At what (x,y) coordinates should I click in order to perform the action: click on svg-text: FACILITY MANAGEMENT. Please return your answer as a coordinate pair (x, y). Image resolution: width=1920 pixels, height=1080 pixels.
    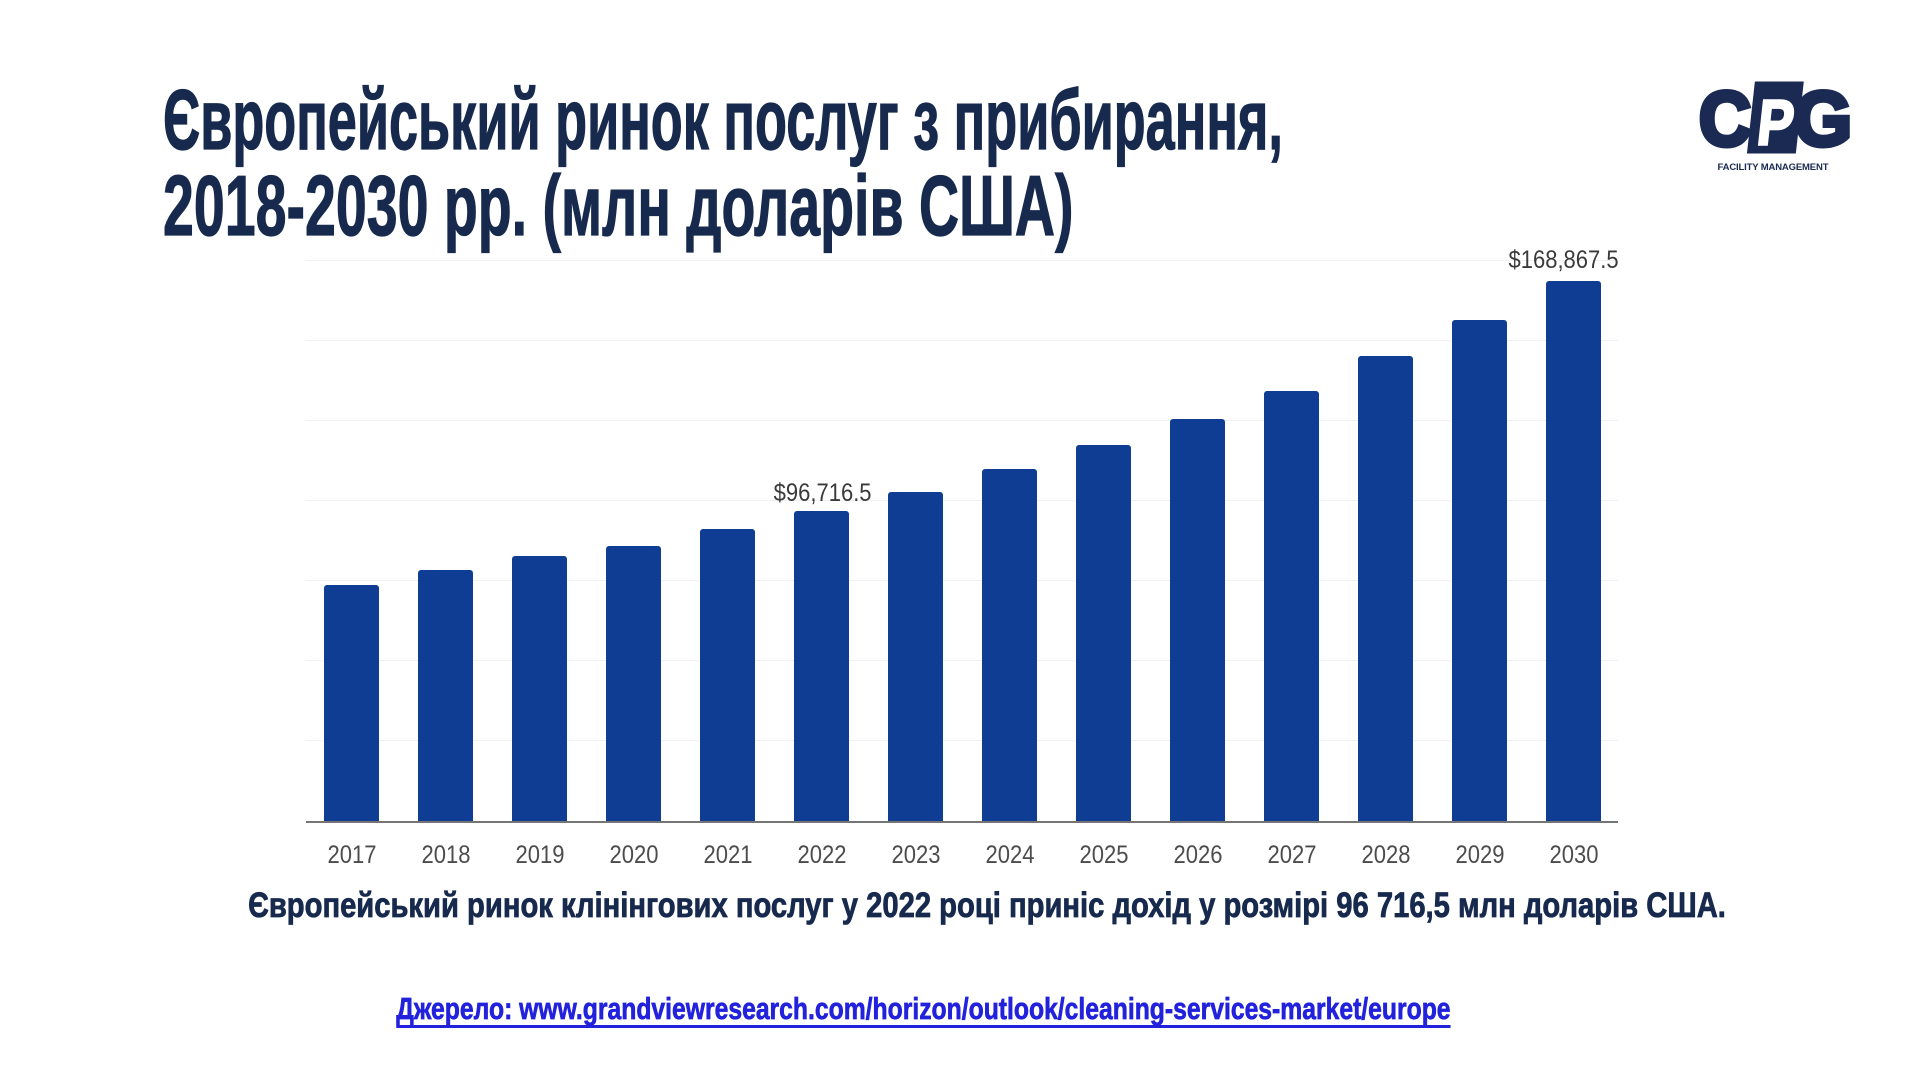
    Looking at the image, I should click on (1773, 167).